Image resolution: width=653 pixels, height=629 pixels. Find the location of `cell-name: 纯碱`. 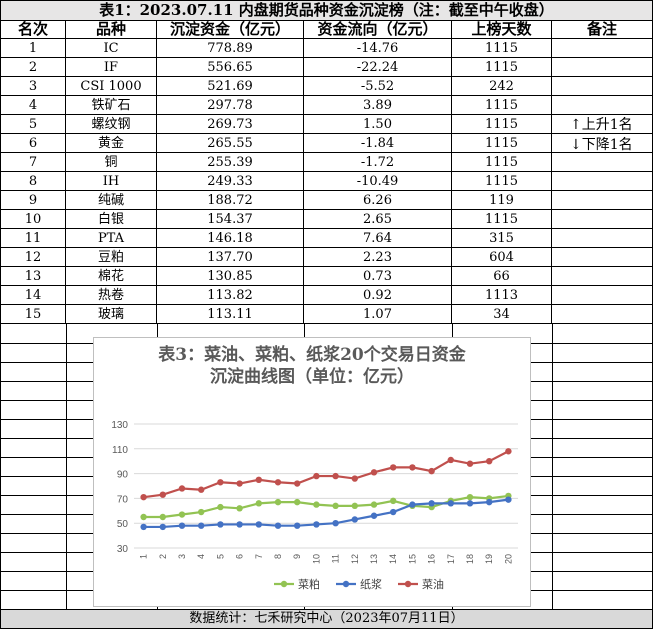

cell-name: 纯碱 is located at coordinates (111, 200).